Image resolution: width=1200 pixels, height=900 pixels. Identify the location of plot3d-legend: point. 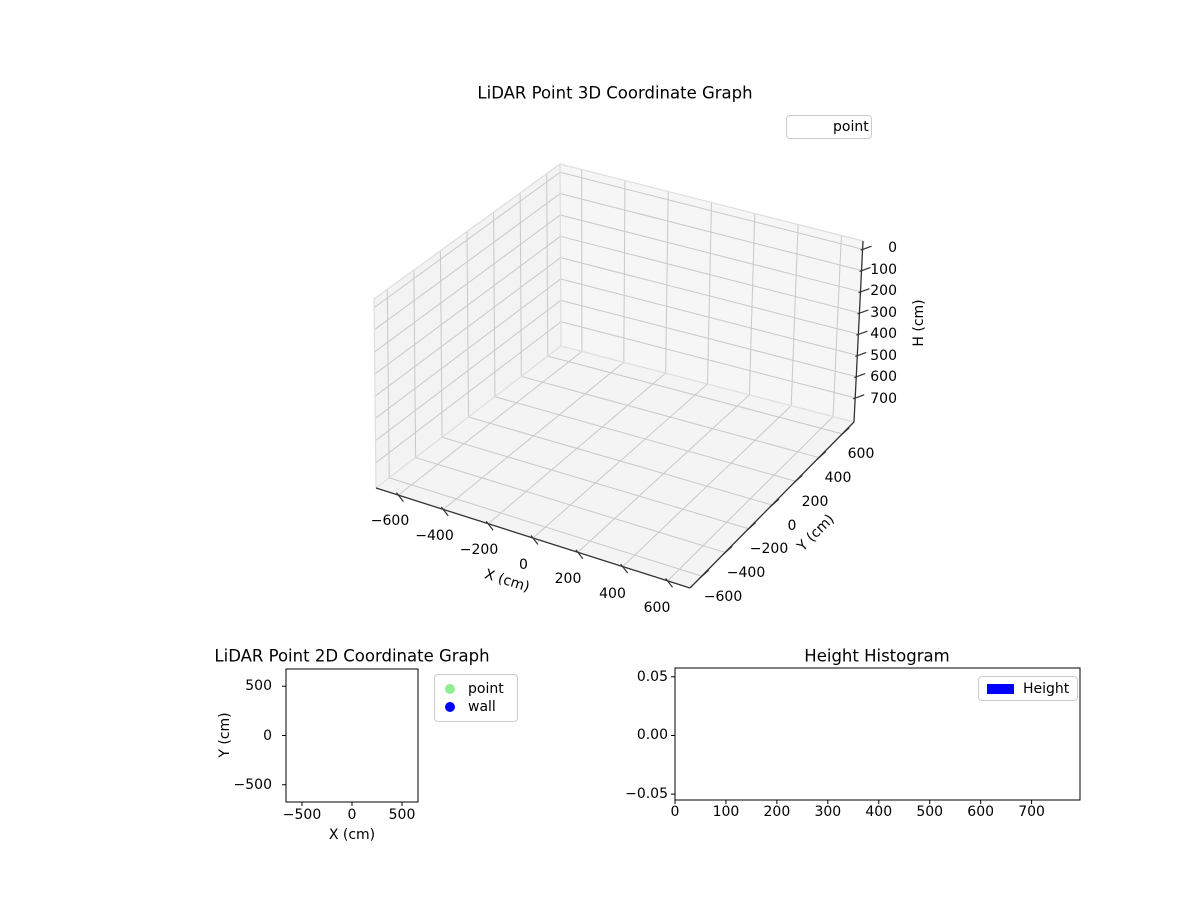
(829, 127).